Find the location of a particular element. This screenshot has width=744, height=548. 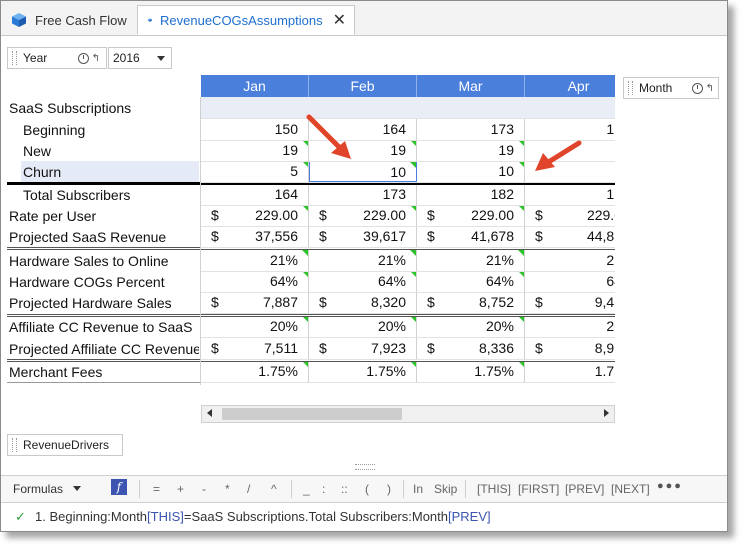

data-cell: $8,97 is located at coordinates (570, 348).